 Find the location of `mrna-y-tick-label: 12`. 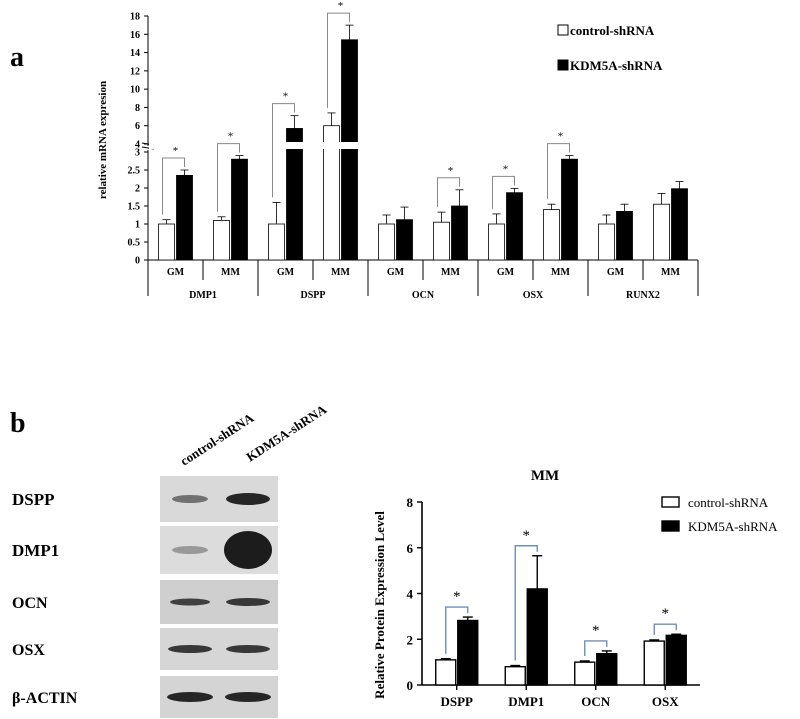

mrna-y-tick-label: 12 is located at coordinates (135, 71).